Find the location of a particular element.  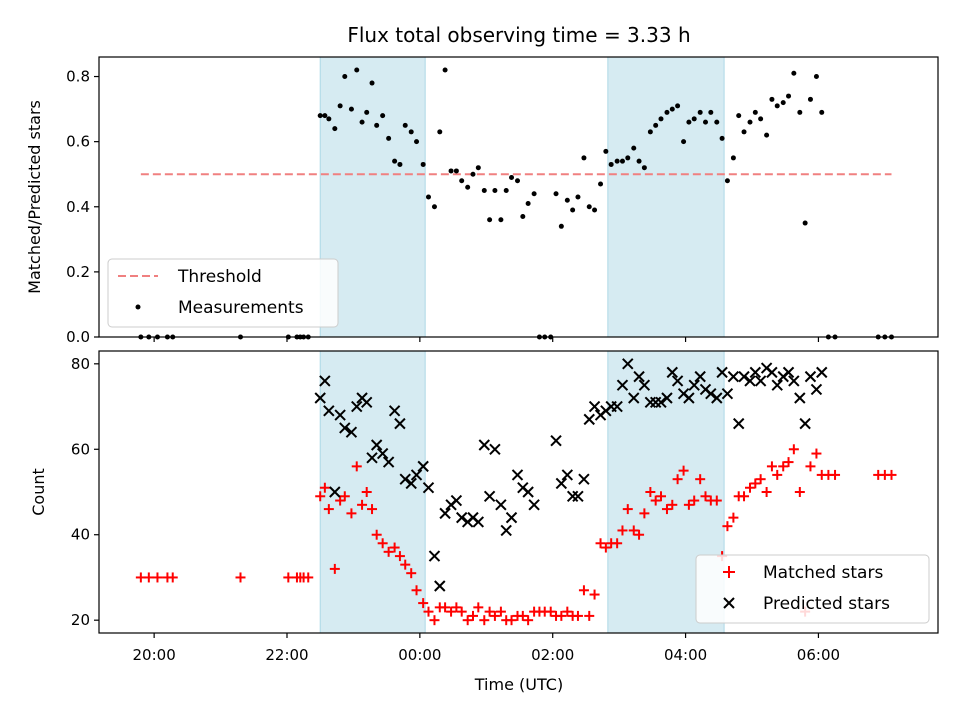

bottom-xtick-label: 22:00 is located at coordinates (286, 655).